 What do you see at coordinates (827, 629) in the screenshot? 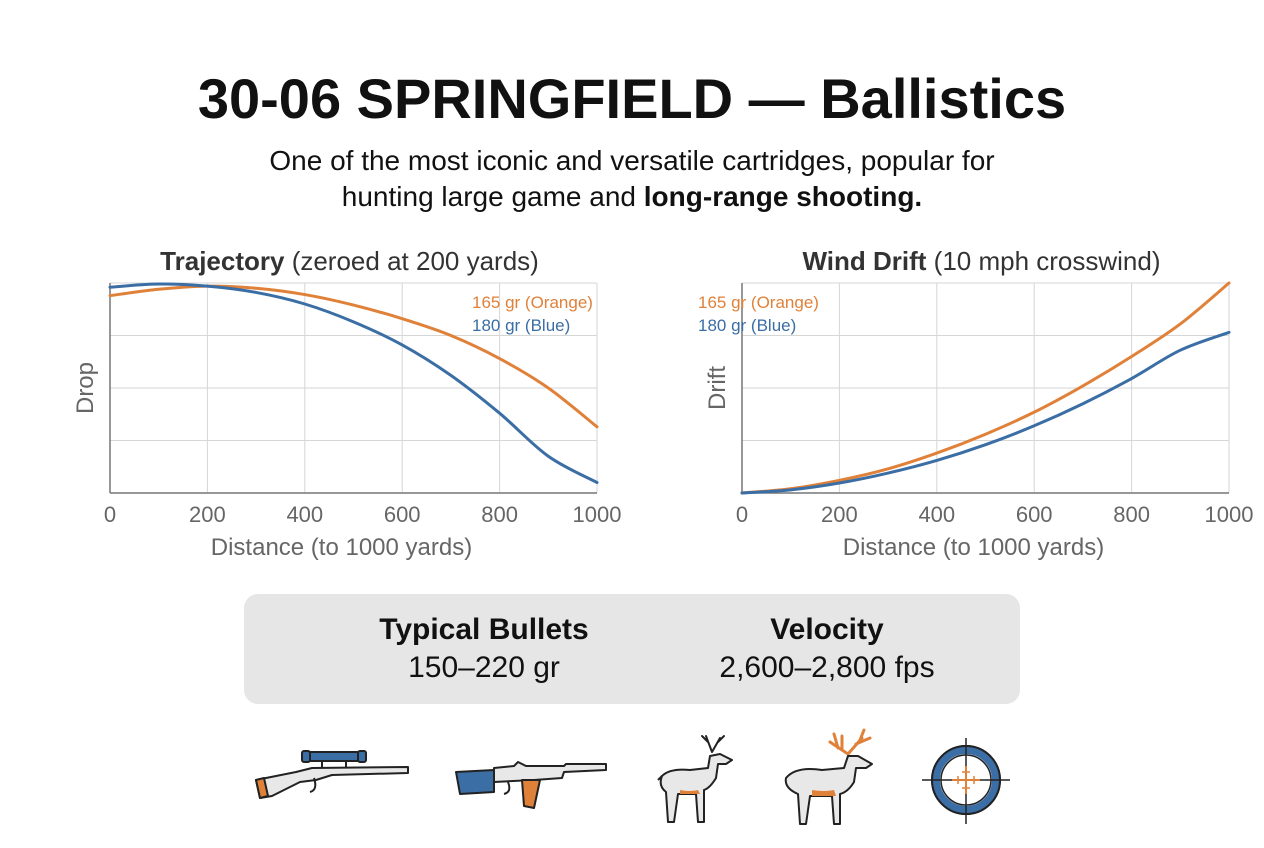
I see `velocity-label: Velocity` at bounding box center [827, 629].